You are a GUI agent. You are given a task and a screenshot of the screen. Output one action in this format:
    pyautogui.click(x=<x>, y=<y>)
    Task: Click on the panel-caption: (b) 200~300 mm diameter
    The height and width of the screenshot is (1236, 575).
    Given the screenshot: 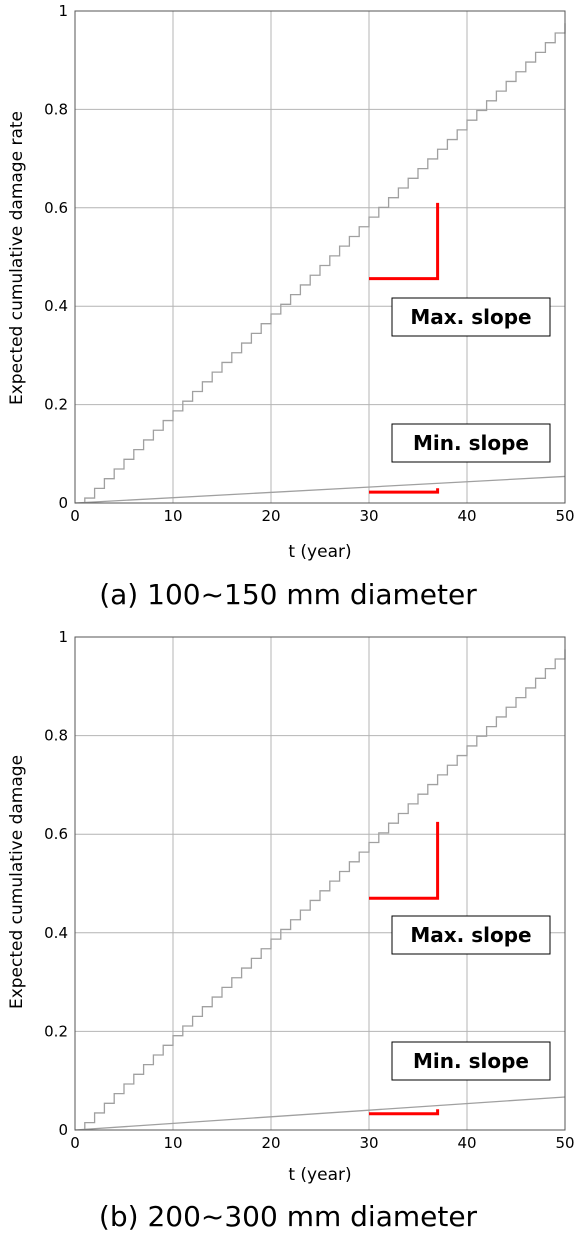 What is the action you would take?
    pyautogui.click(x=288, y=1216)
    